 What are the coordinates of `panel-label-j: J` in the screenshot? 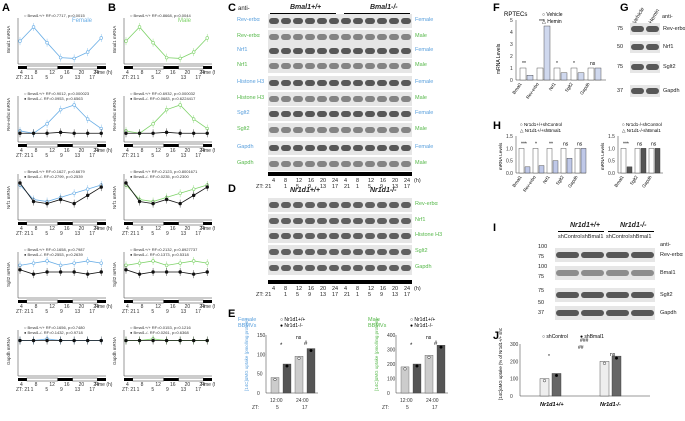 It's located at (496, 336).